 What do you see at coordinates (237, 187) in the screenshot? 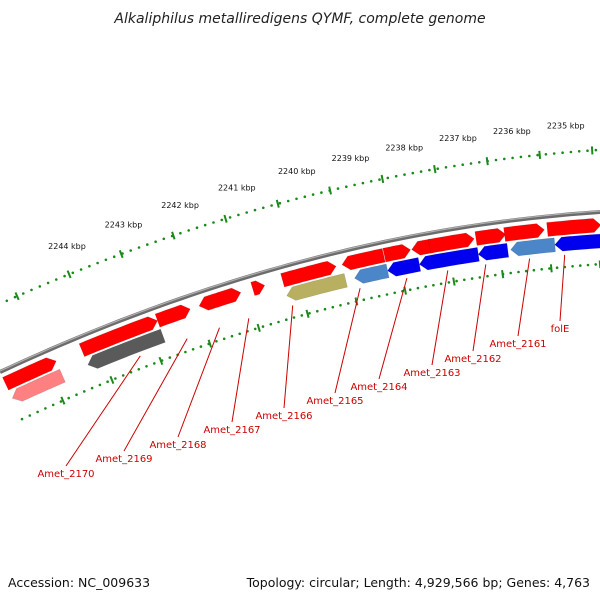
I see `scale-label: 2241 kbp` at bounding box center [237, 187].